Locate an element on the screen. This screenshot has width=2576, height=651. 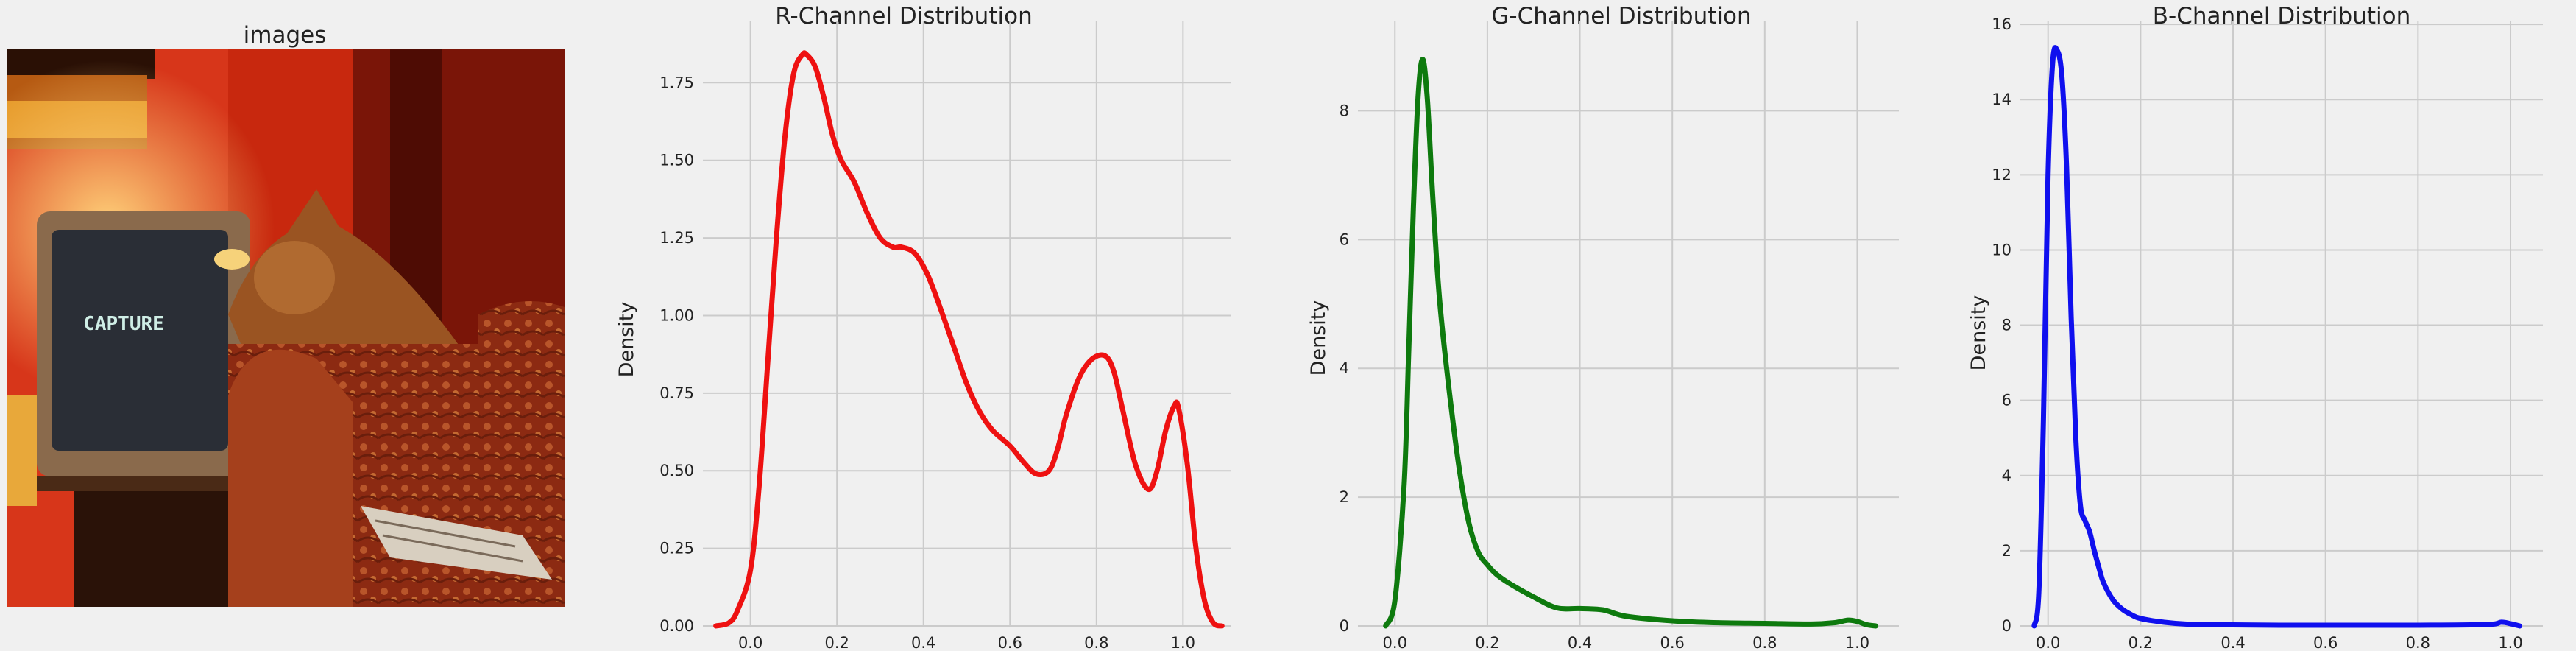
b-chart-title: B-Channel Distribution is located at coordinates (2281, 16).